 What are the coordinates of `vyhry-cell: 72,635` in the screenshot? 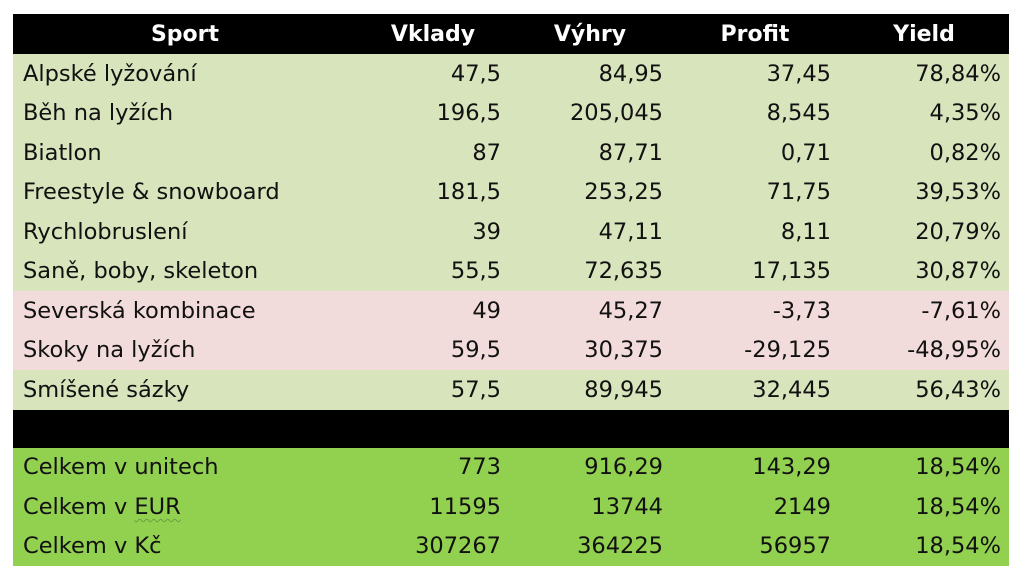 It's located at (623, 271).